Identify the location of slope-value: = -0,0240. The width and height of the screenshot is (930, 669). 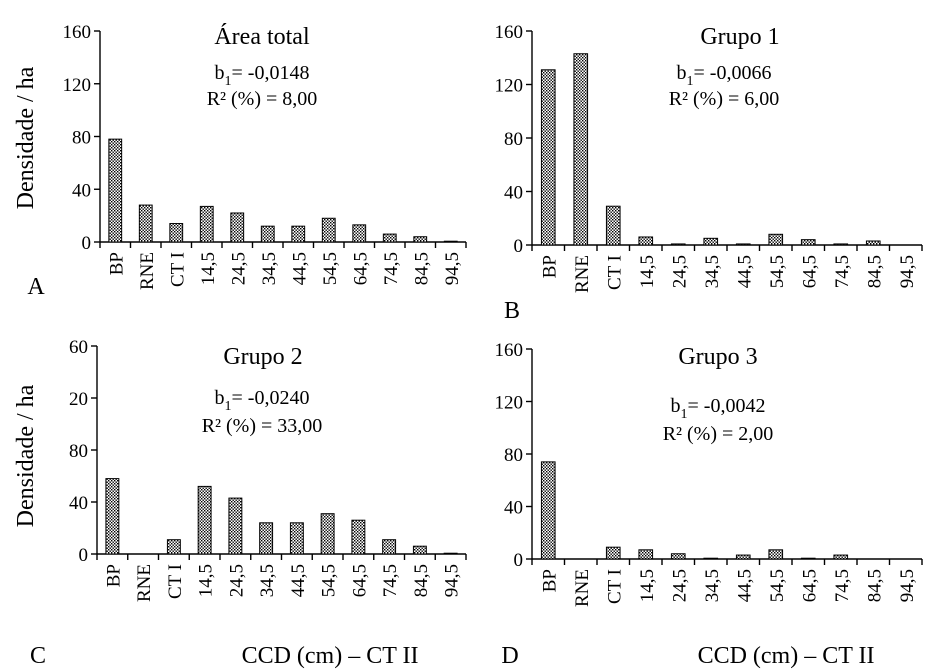
(271, 398).